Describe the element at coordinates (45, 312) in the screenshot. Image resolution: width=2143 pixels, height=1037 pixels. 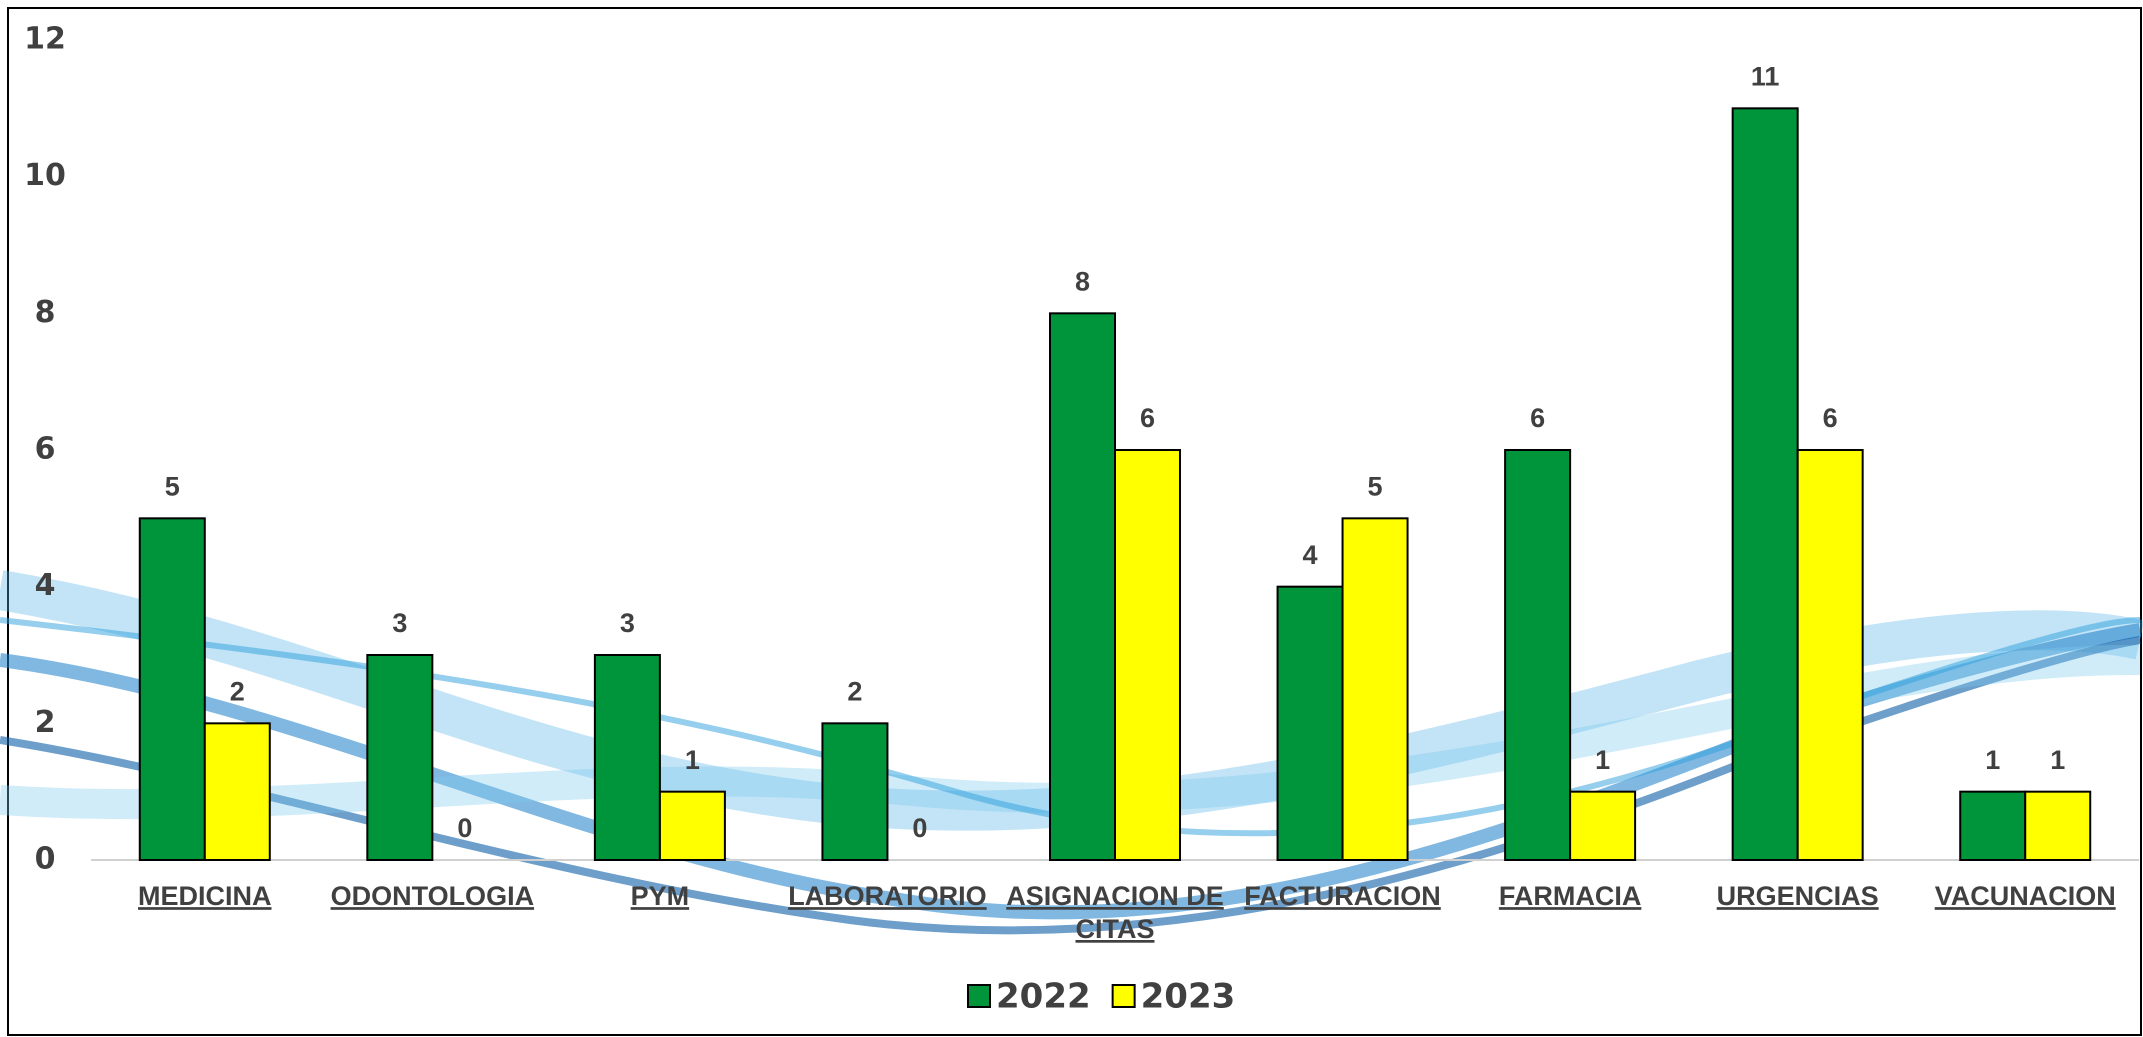
I see `y-tick-label: 8` at that location.